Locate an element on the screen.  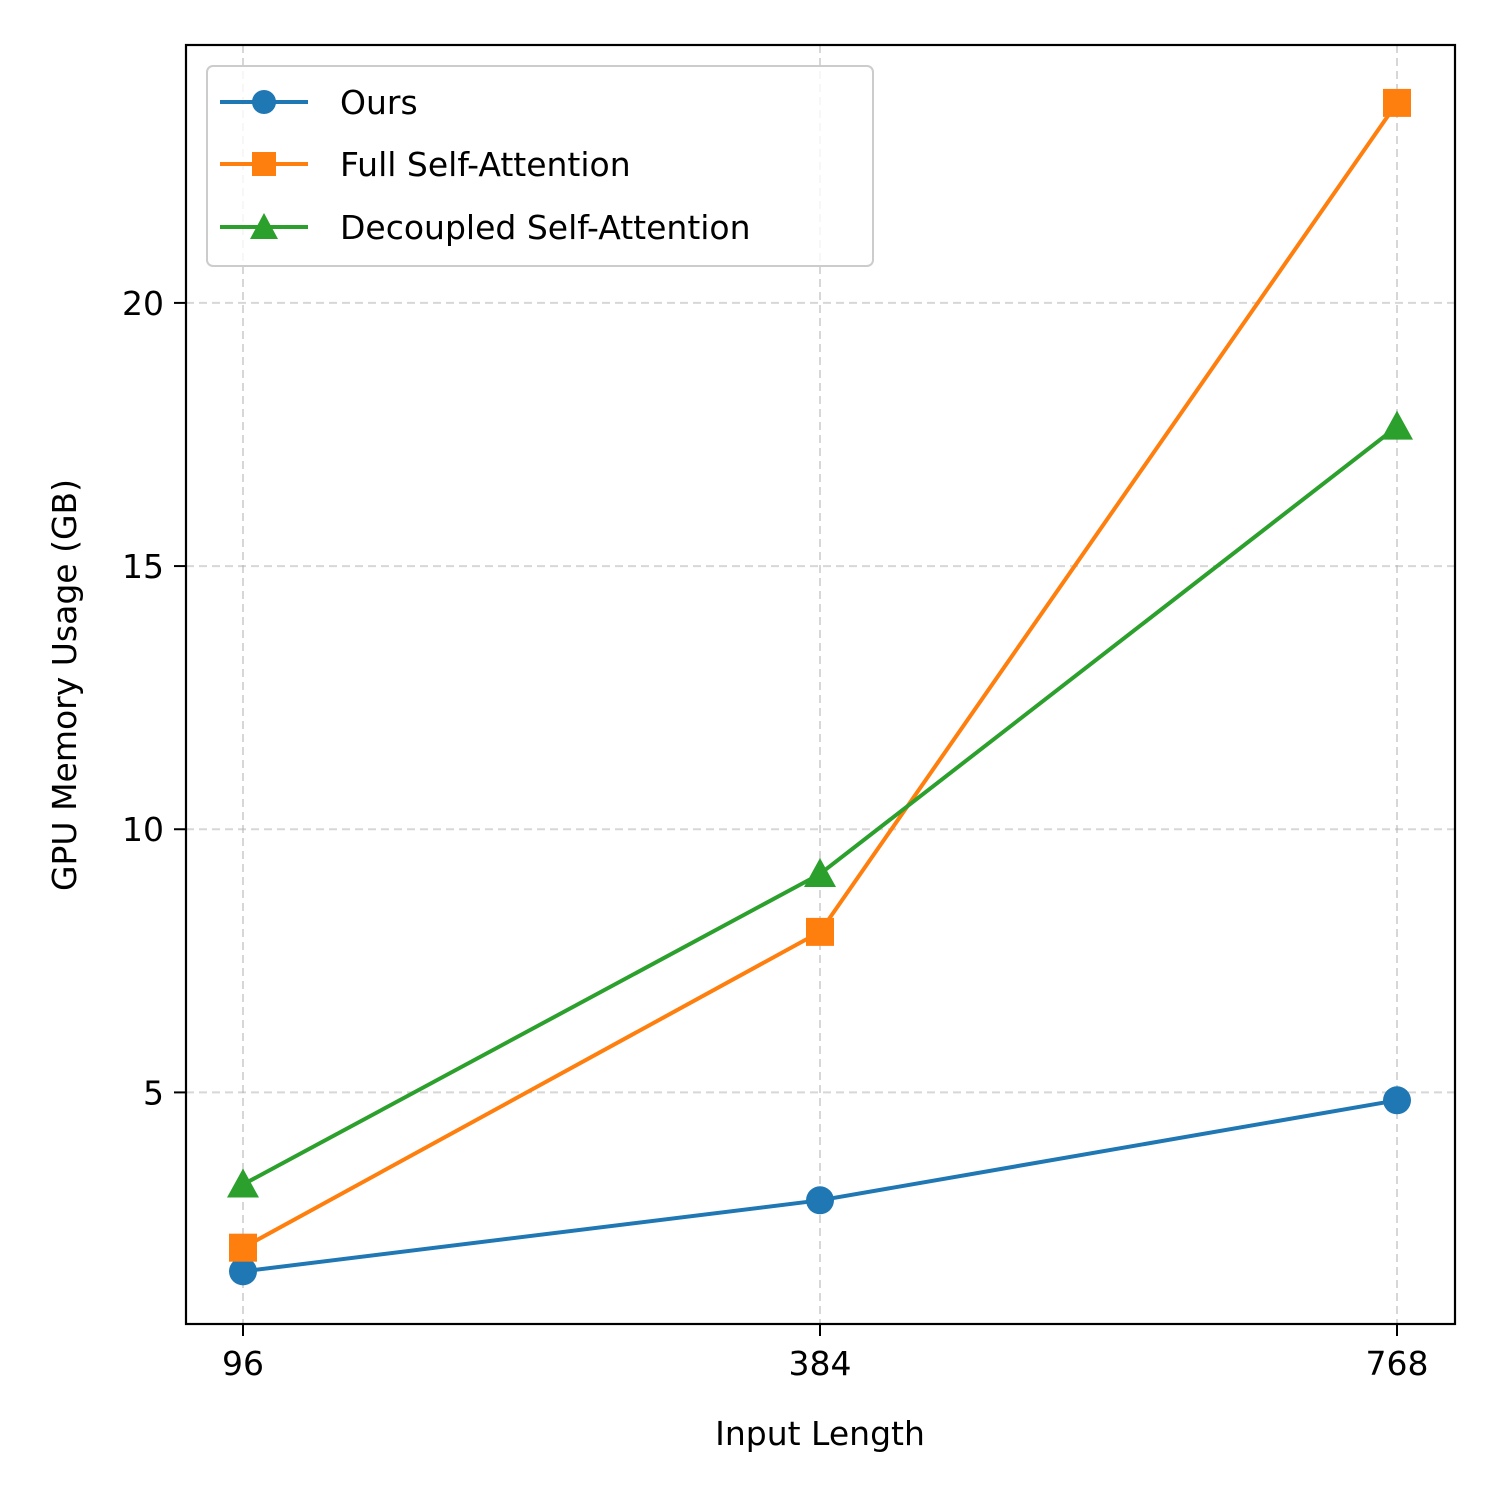
legend-item-full-self-attention: Full Self-Attention is located at coordinates (425, 164).